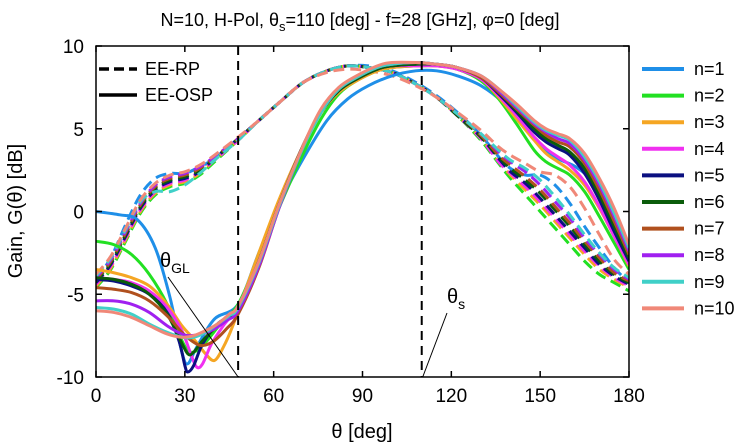 The height and width of the screenshot is (446, 747). Describe the element at coordinates (629, 396) in the screenshot. I see `x-tick-label: 180` at that location.